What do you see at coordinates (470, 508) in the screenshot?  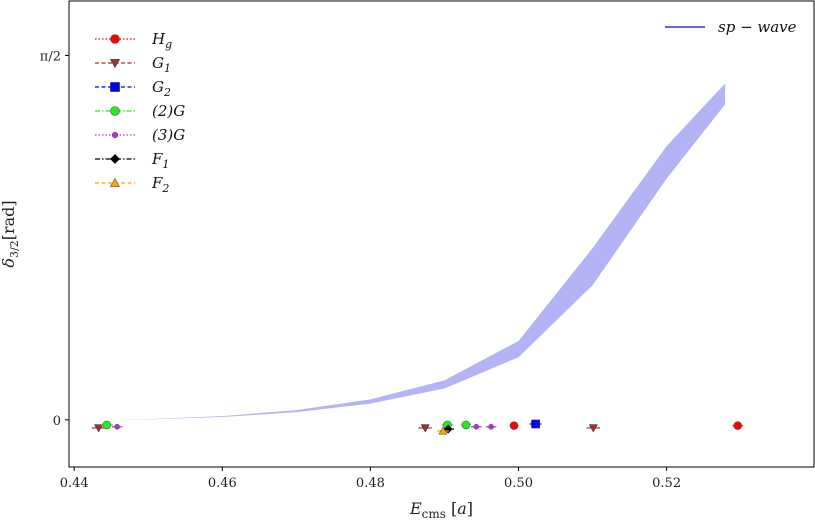 I see `x-axis-title-unit-close: ]` at bounding box center [470, 508].